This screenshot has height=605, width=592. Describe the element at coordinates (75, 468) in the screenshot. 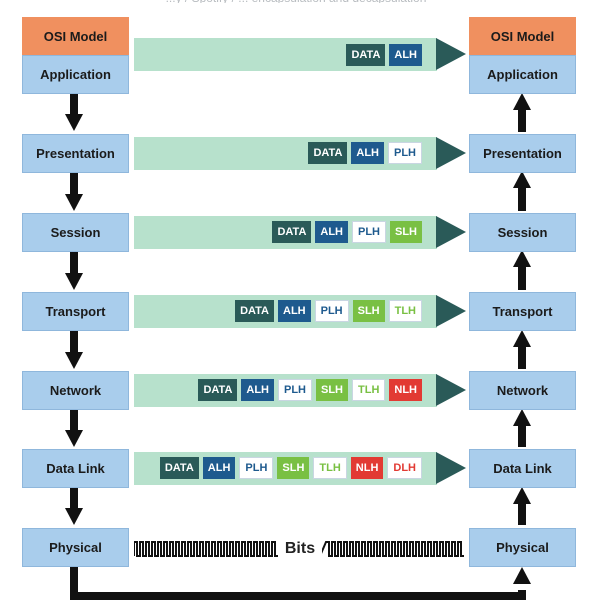

I see `sender-layer-data-link: Data Link` at that location.